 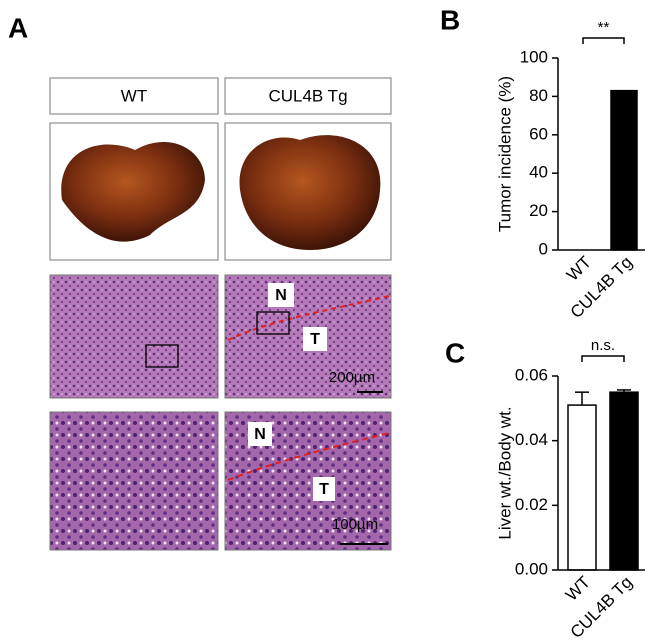 What do you see at coordinates (531, 568) in the screenshot?
I see `y-tick-label: 0.00` at bounding box center [531, 568].